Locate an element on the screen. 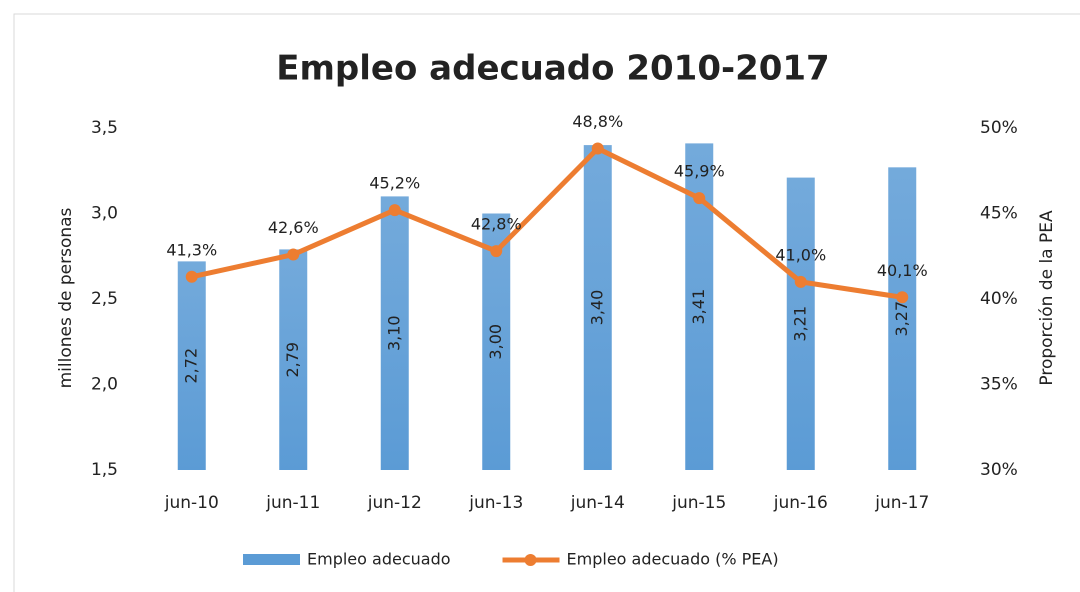  bar-value-label: 2,79 is located at coordinates (292, 360).